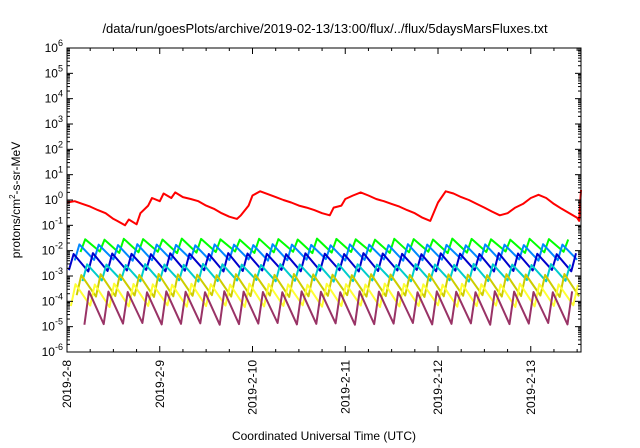  What do you see at coordinates (54, 173) in the screenshot?
I see `y-tick-label: 10¹` at bounding box center [54, 173].